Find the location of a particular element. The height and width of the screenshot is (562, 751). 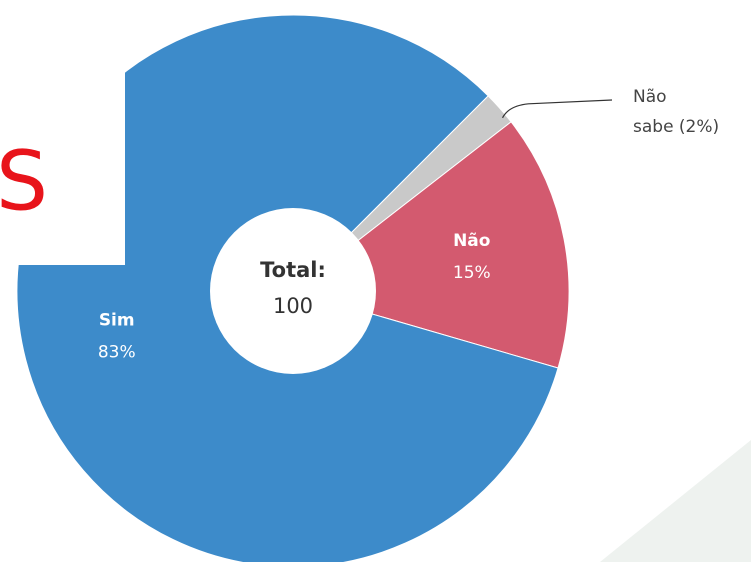

leader-line is located at coordinates (557, 109).